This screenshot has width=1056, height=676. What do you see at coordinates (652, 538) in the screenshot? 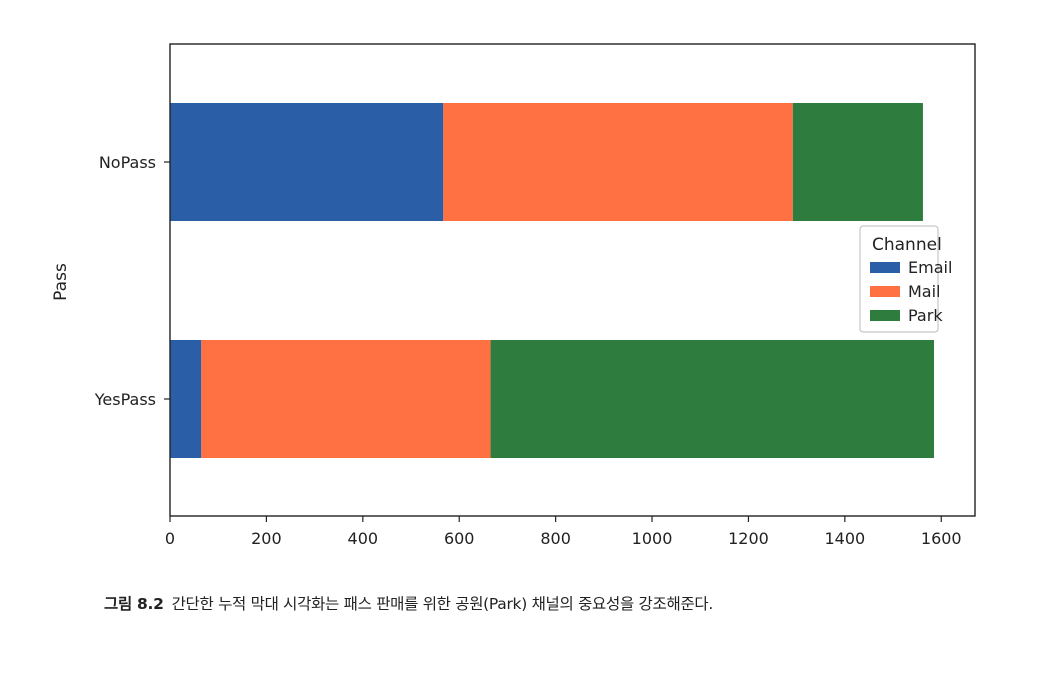
I see `x-tick-label: 1000` at bounding box center [652, 538].